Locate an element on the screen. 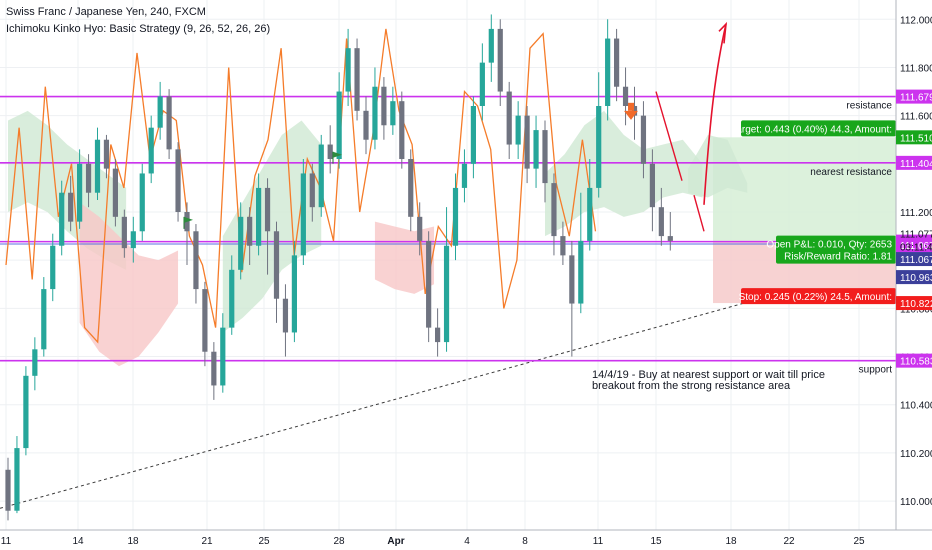 This screenshot has width=932, height=550. stacked-price-tag: 110.963 is located at coordinates (914, 277).